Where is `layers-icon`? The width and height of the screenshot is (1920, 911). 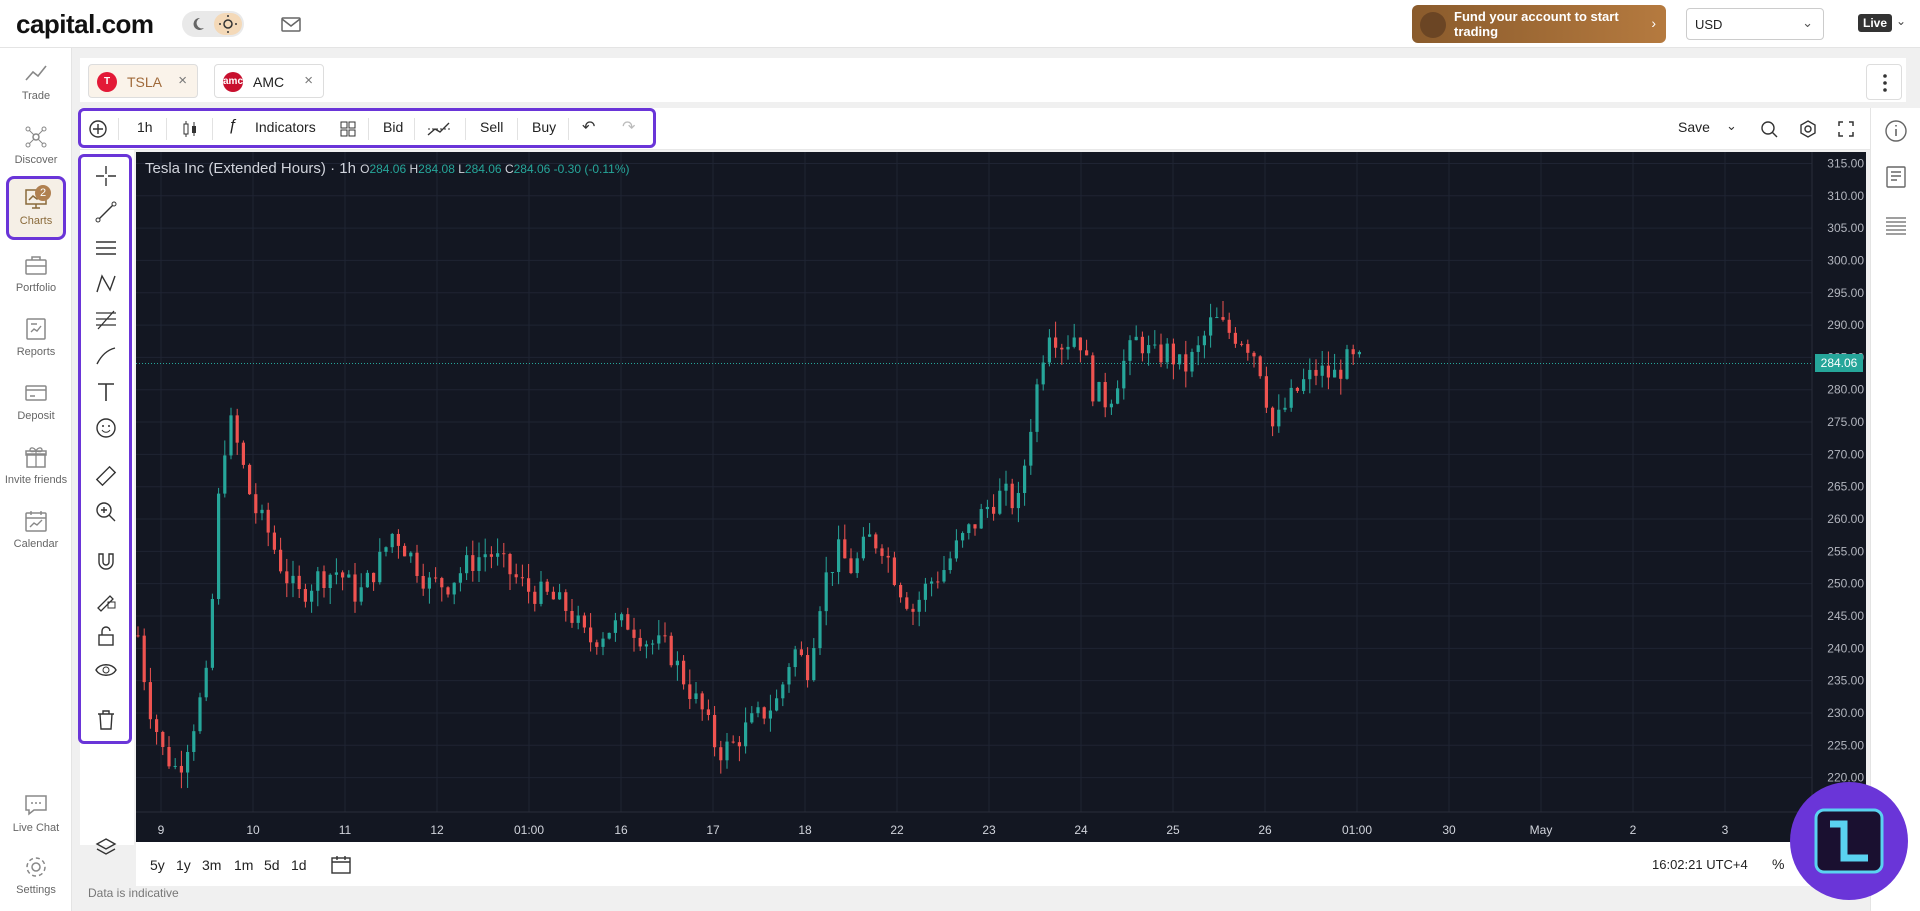 layers-icon is located at coordinates (106, 848).